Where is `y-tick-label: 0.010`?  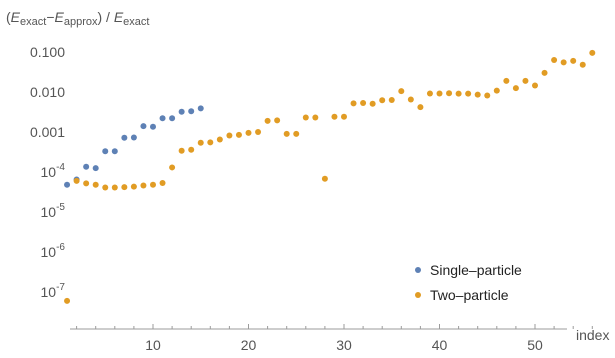
y-tick-label: 0.010 is located at coordinates (47, 92).